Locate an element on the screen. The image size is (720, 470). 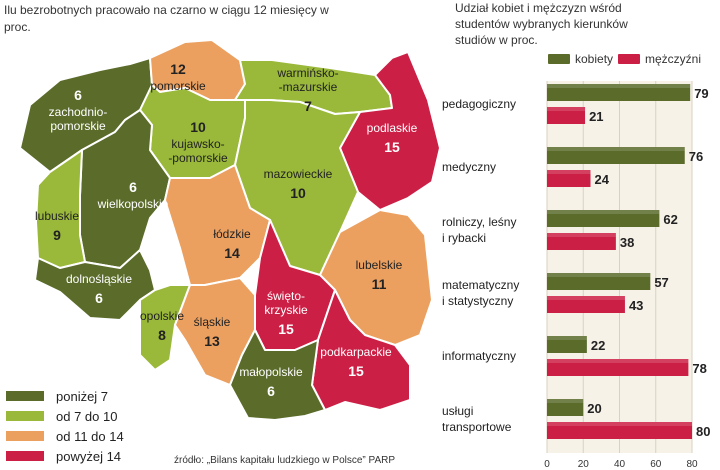
x-tick-label: 0 is located at coordinates (547, 464).